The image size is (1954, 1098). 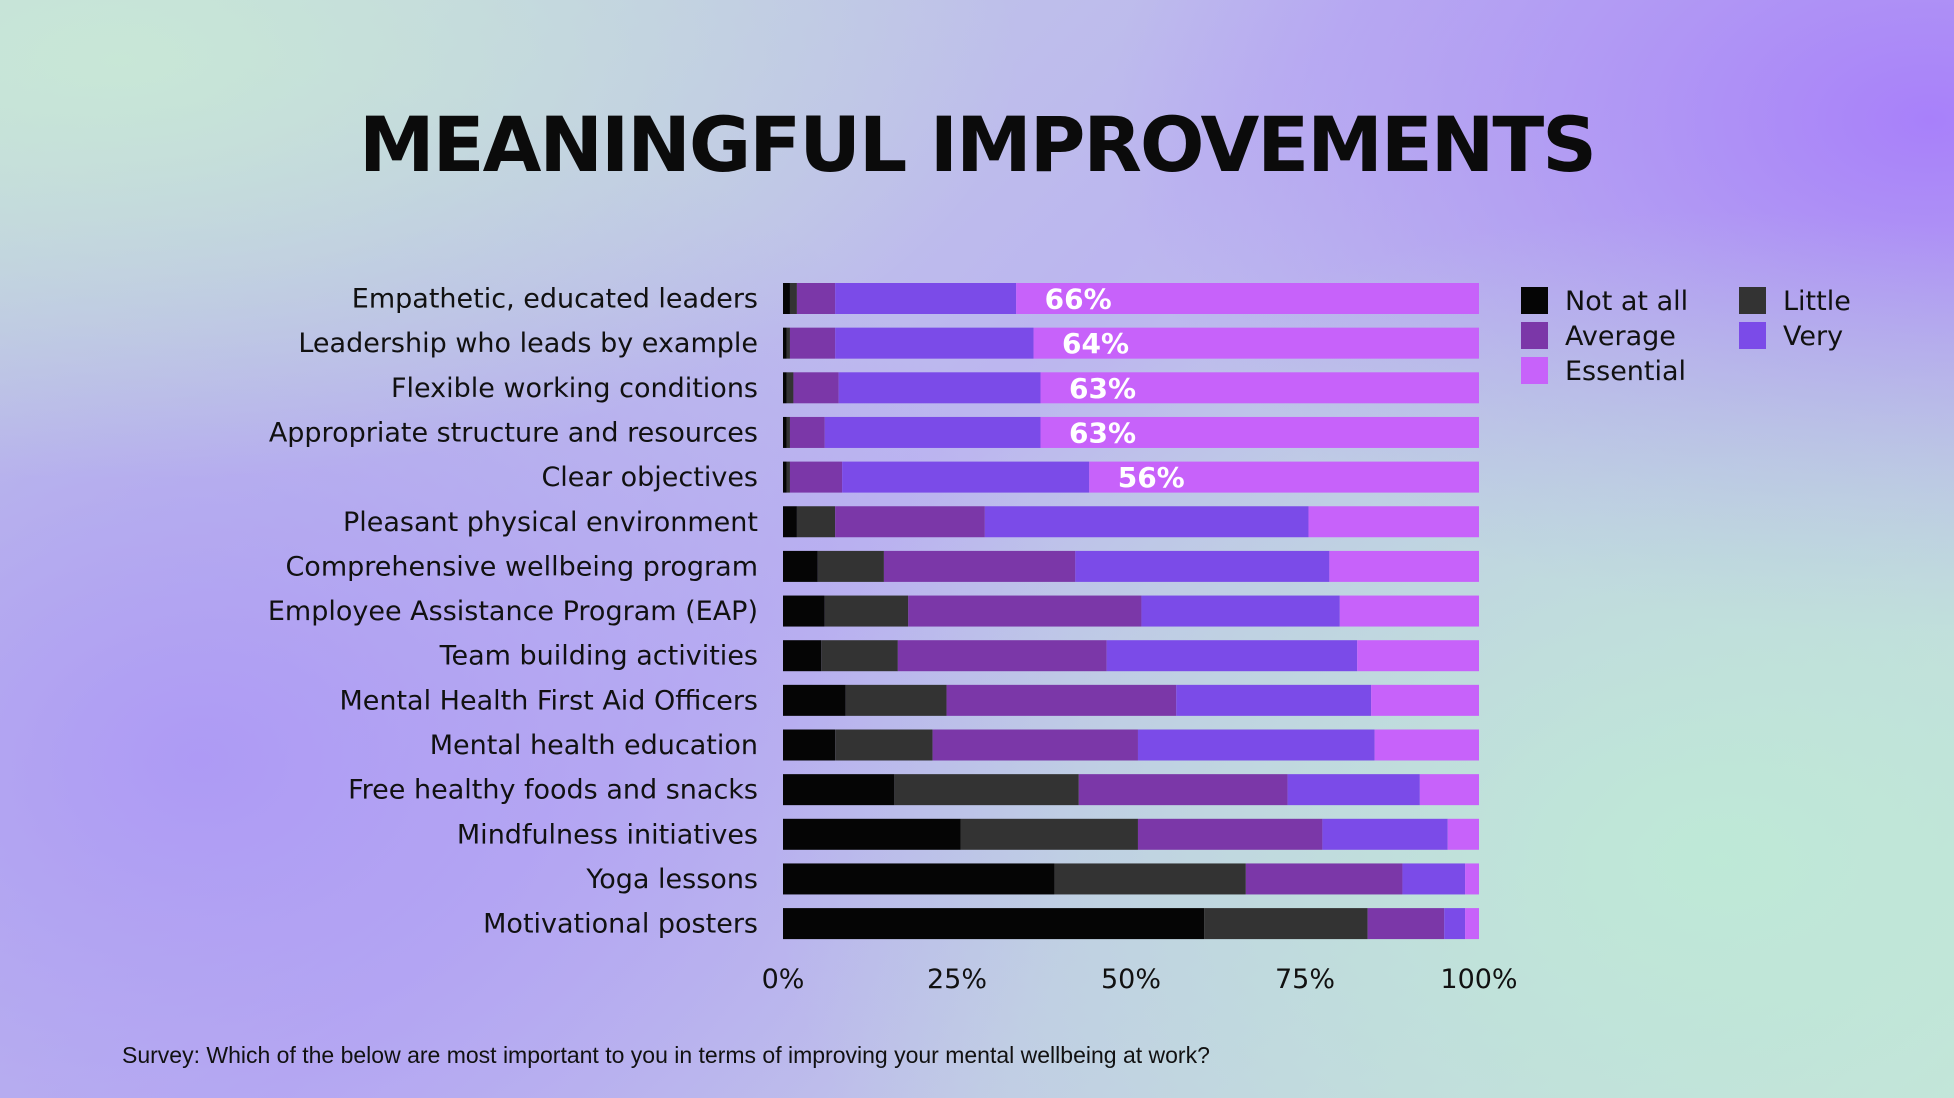 I want to click on bar-row-comprehensive-wellbeing-program, so click(x=1131, y=566).